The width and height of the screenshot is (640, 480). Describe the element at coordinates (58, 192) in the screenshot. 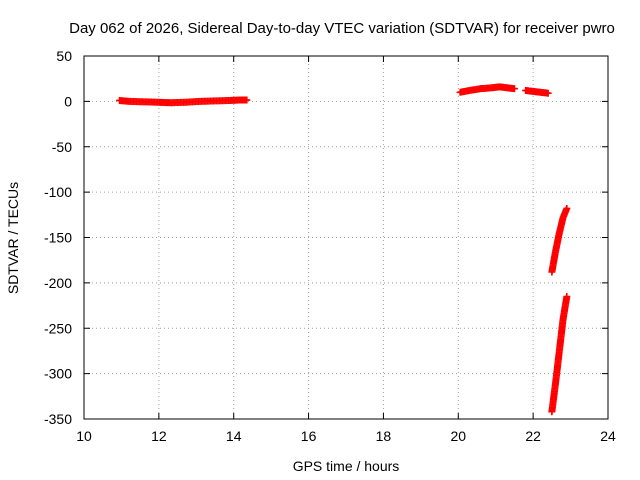

I see `y-tick-label: -100` at that location.